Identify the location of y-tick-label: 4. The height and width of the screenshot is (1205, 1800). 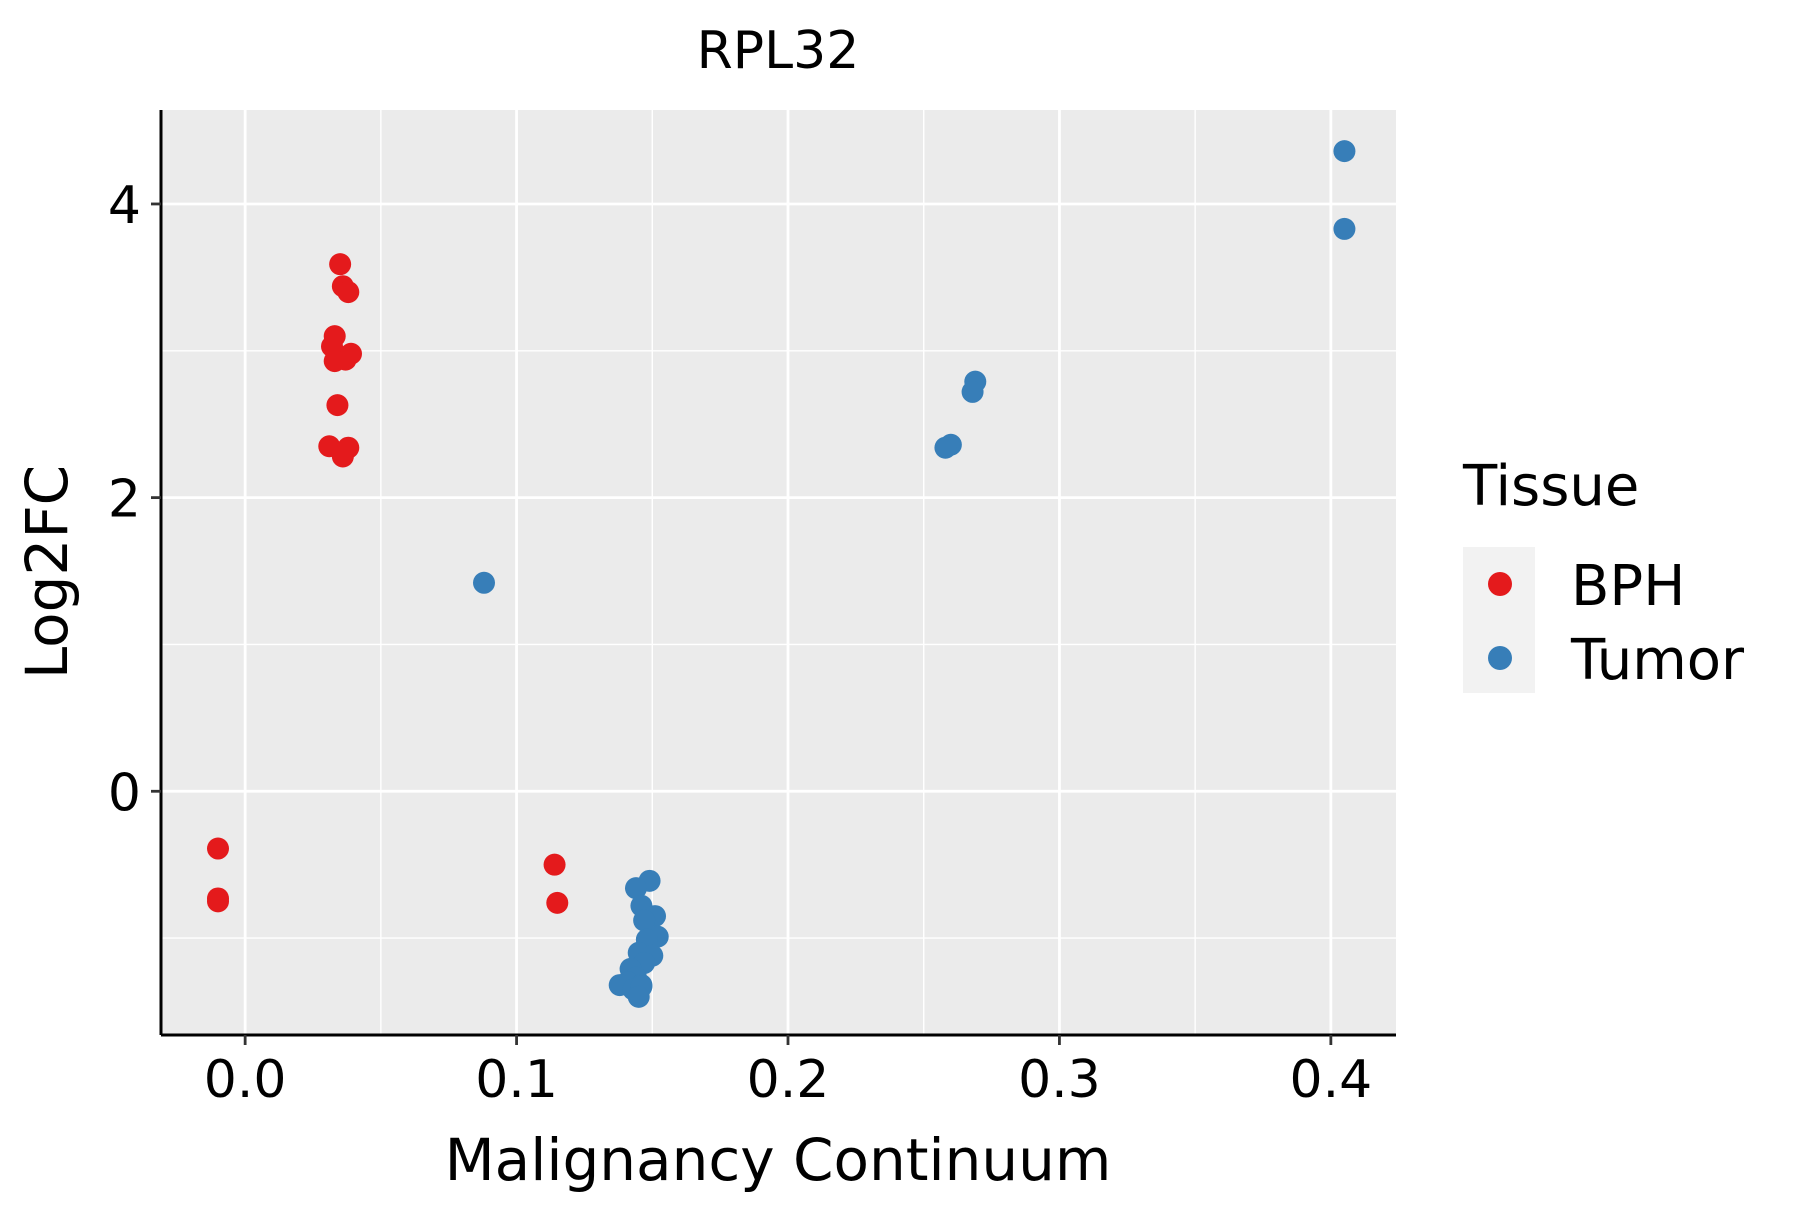
(124, 206).